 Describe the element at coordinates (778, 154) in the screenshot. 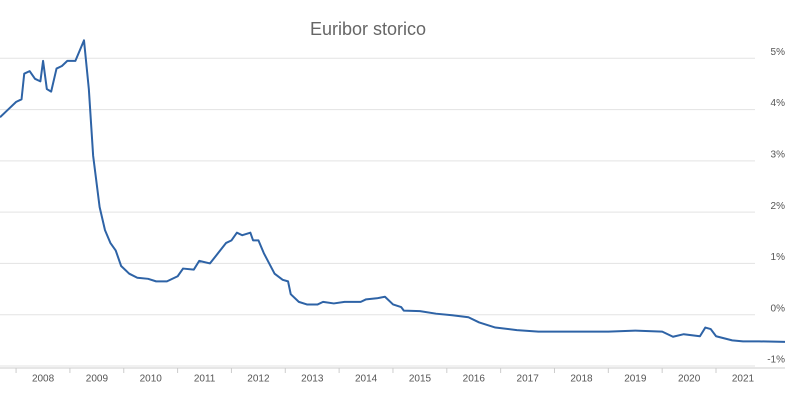

I see `y-tick-label: 3%` at that location.